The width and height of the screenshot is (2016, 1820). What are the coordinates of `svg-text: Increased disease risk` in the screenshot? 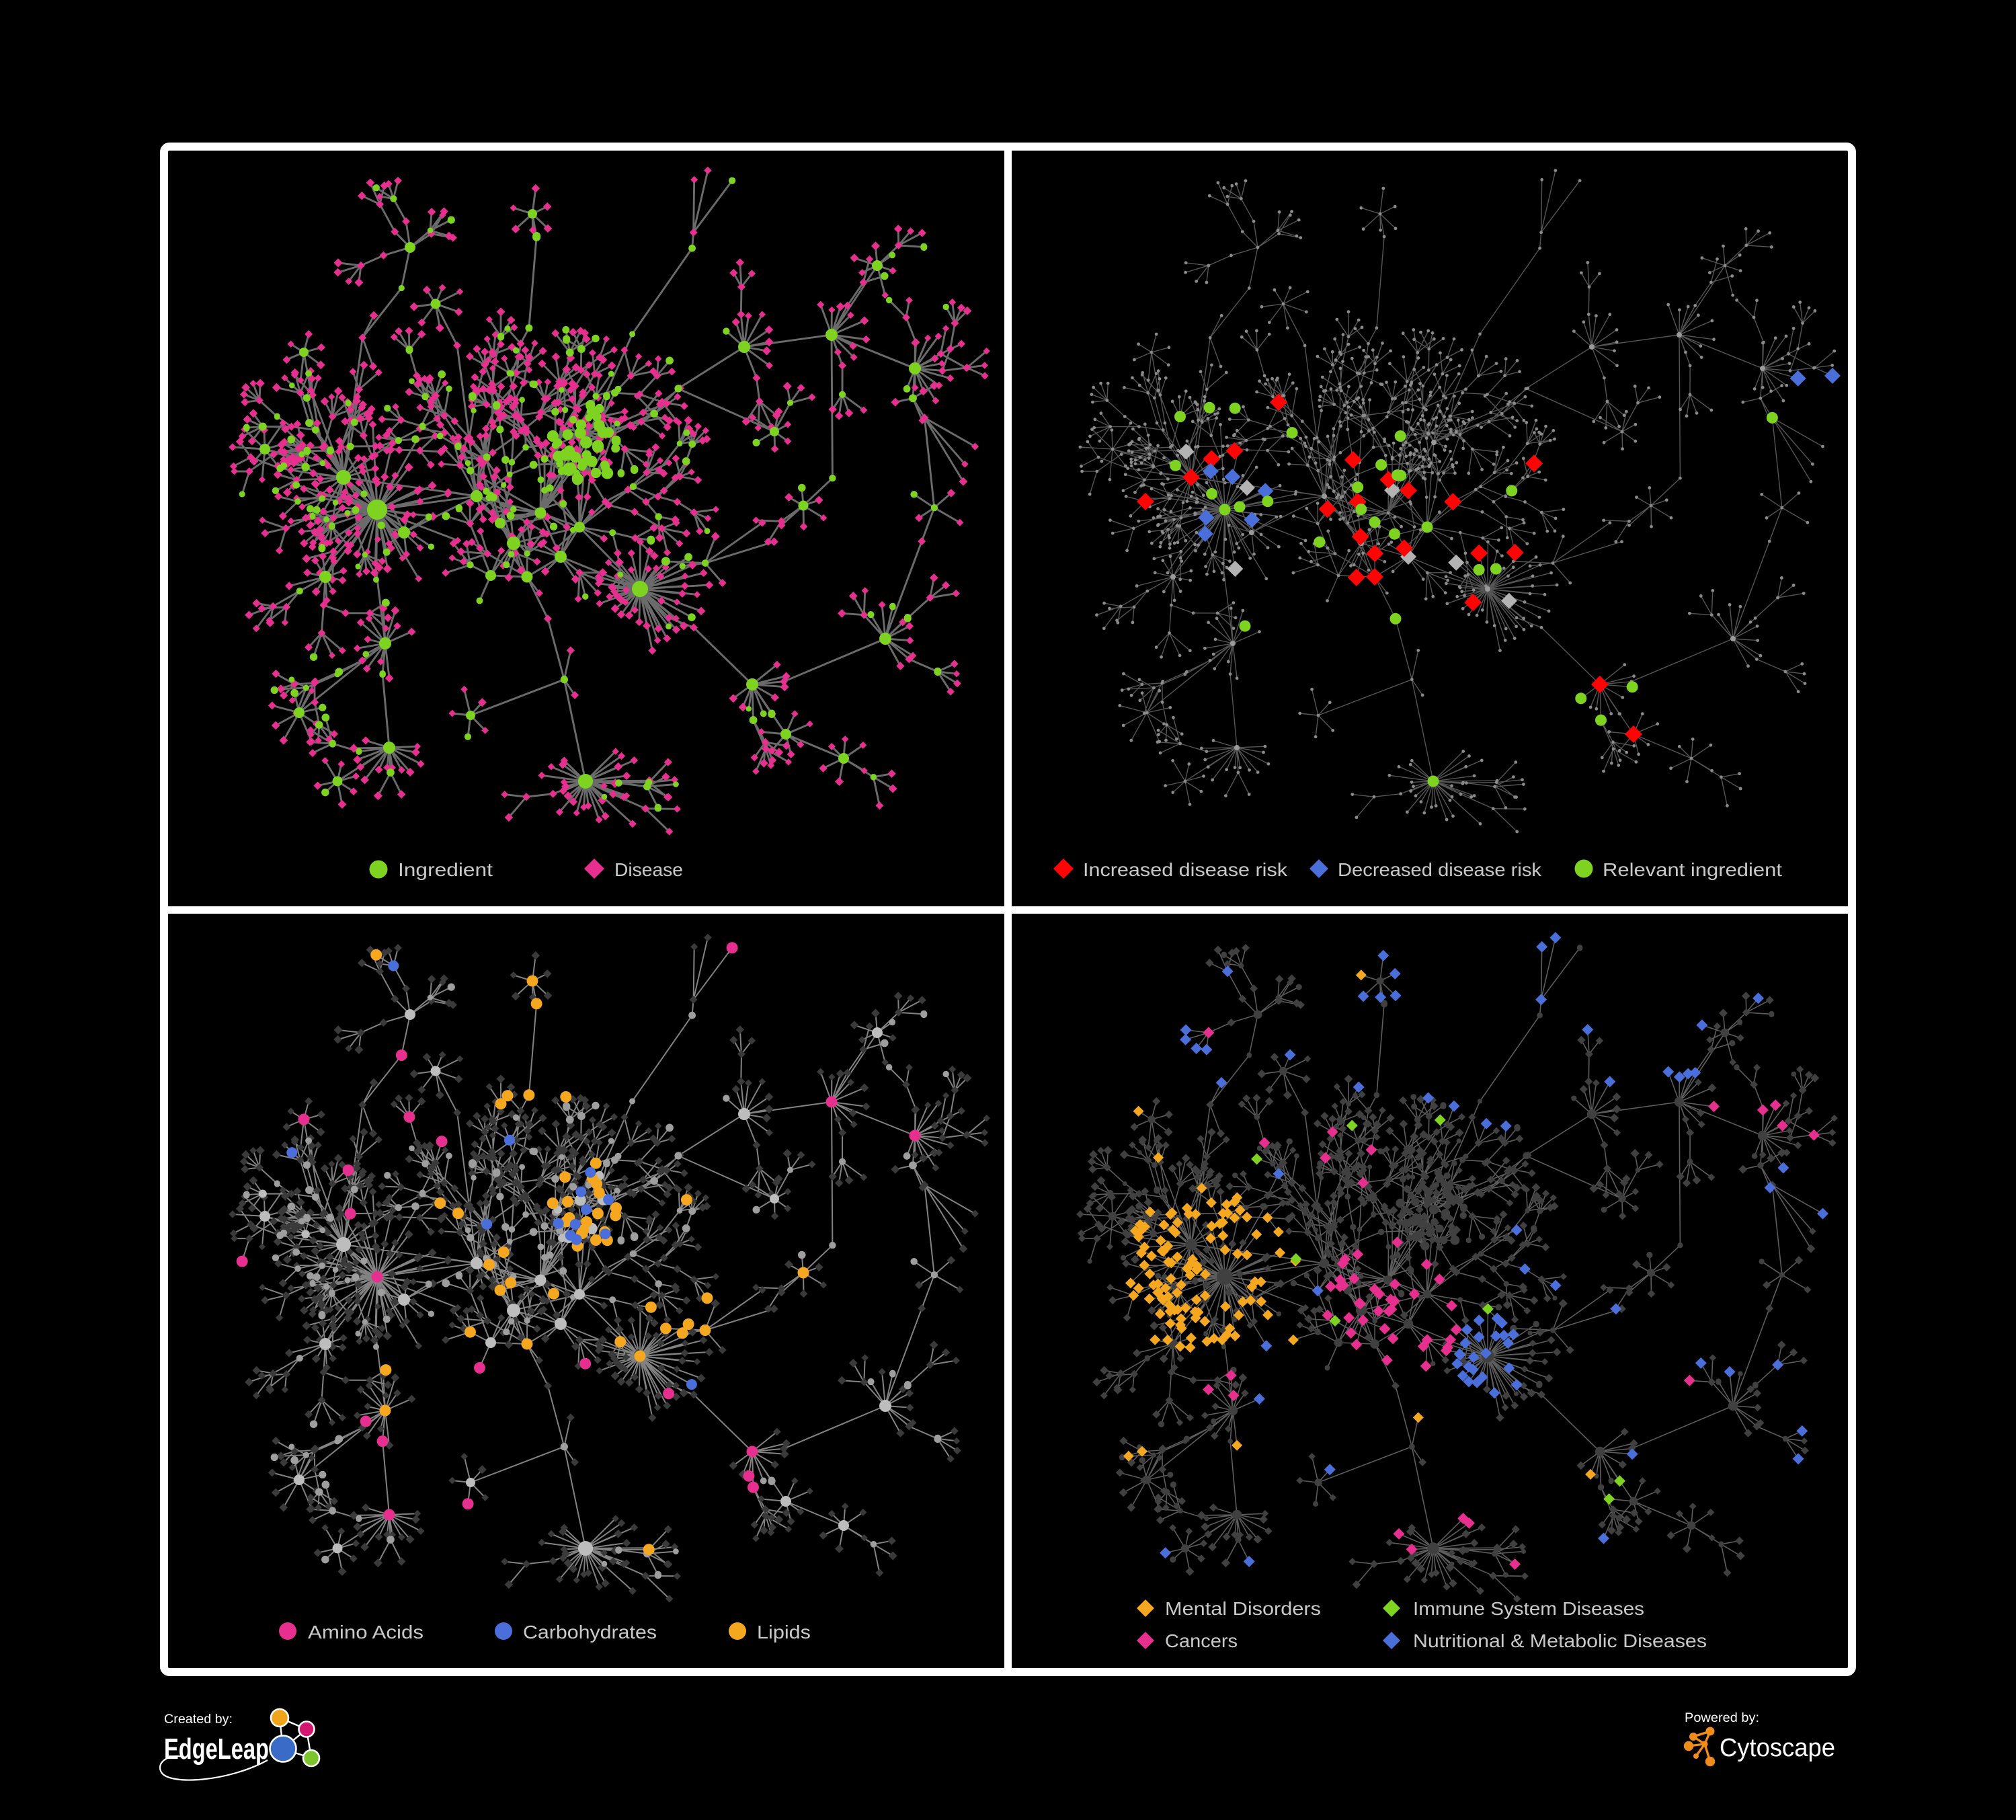 It's located at (1185, 869).